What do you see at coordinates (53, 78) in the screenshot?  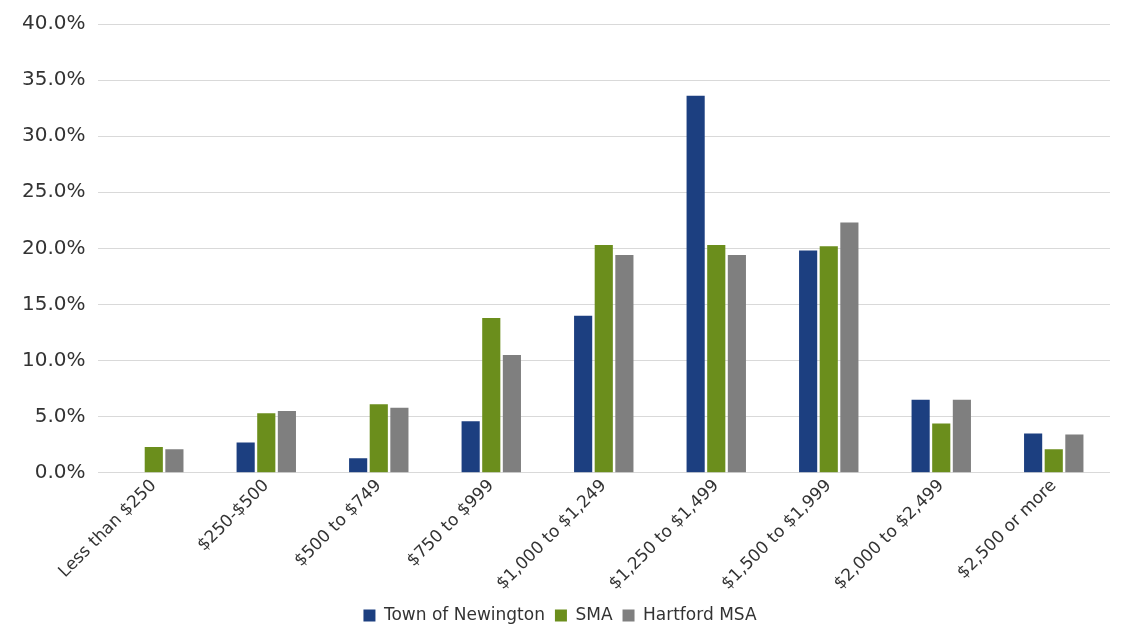 I see `y-tick-label: 35.0%` at bounding box center [53, 78].